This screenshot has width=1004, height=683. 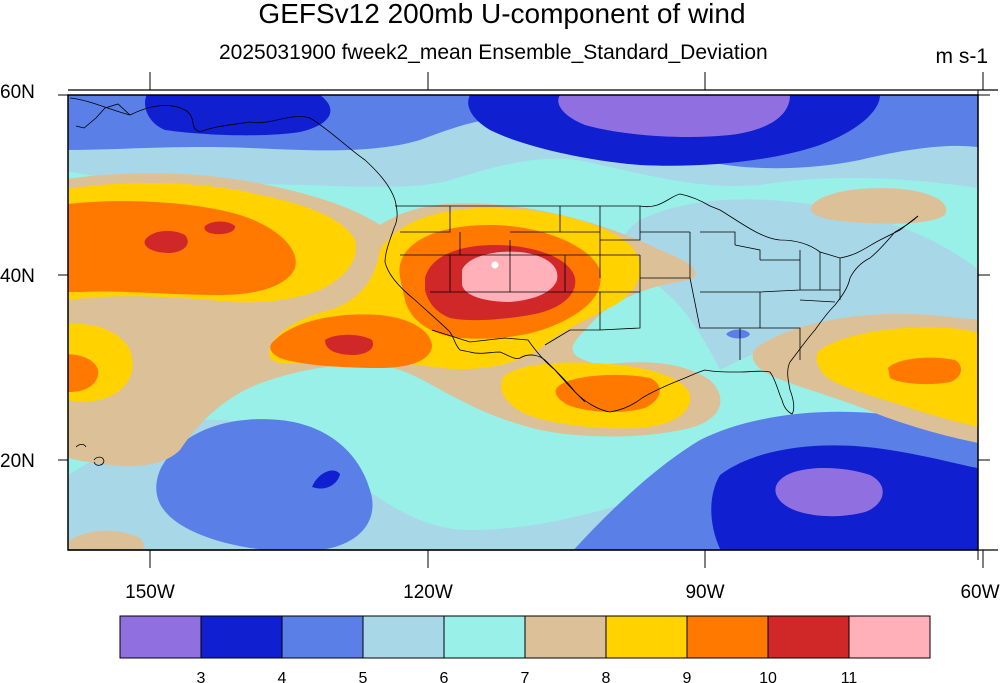 I want to click on colorbar-label: 10, so click(x=768, y=676).